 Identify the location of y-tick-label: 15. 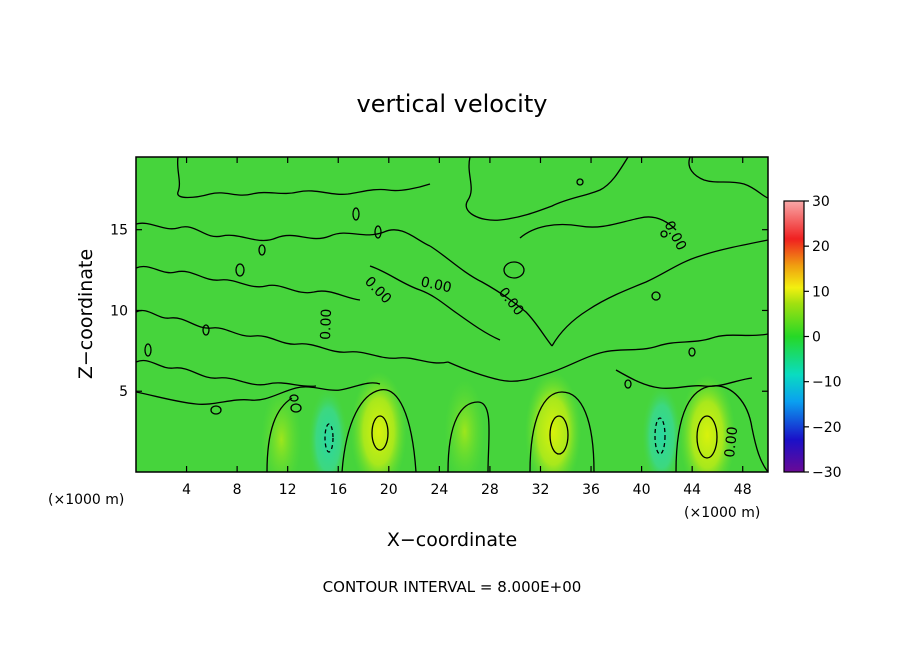
(119, 231).